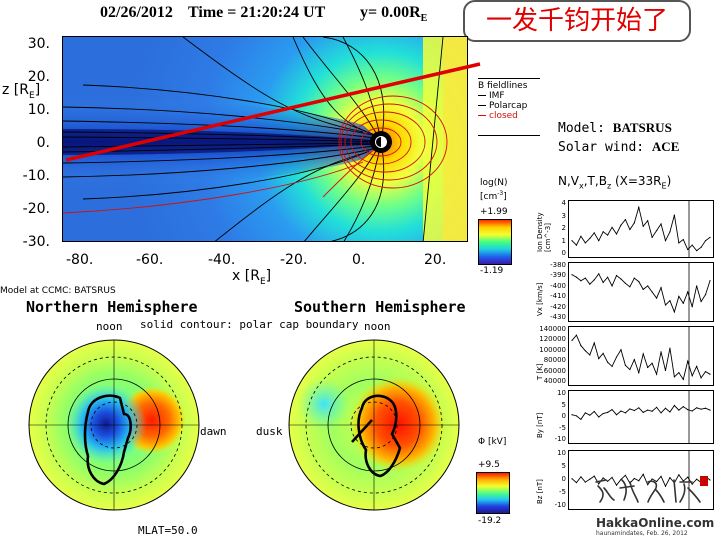  Describe the element at coordinates (558, 306) in the screenshot. I see `timeseries-ytick: -420` at that location.